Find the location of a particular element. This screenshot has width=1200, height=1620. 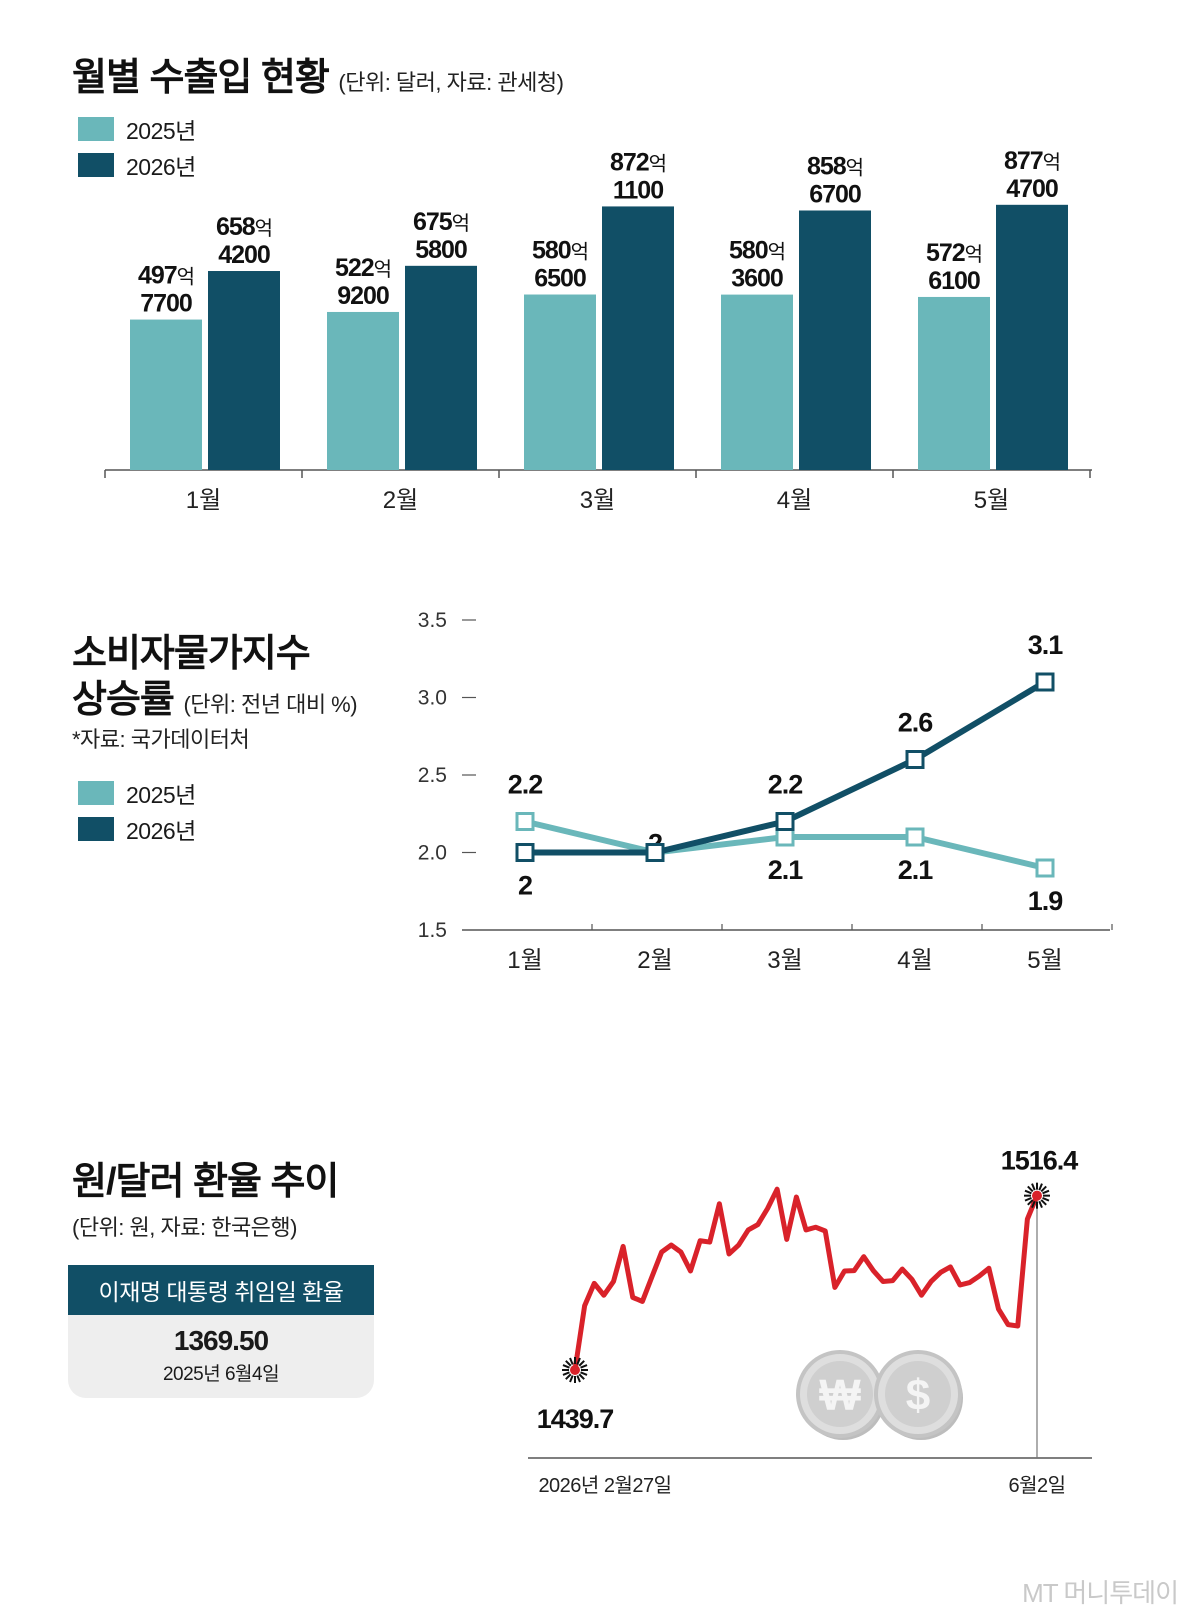

trade-subtitle: (단위: 달러, 자료: 관세청) is located at coordinates (451, 82).